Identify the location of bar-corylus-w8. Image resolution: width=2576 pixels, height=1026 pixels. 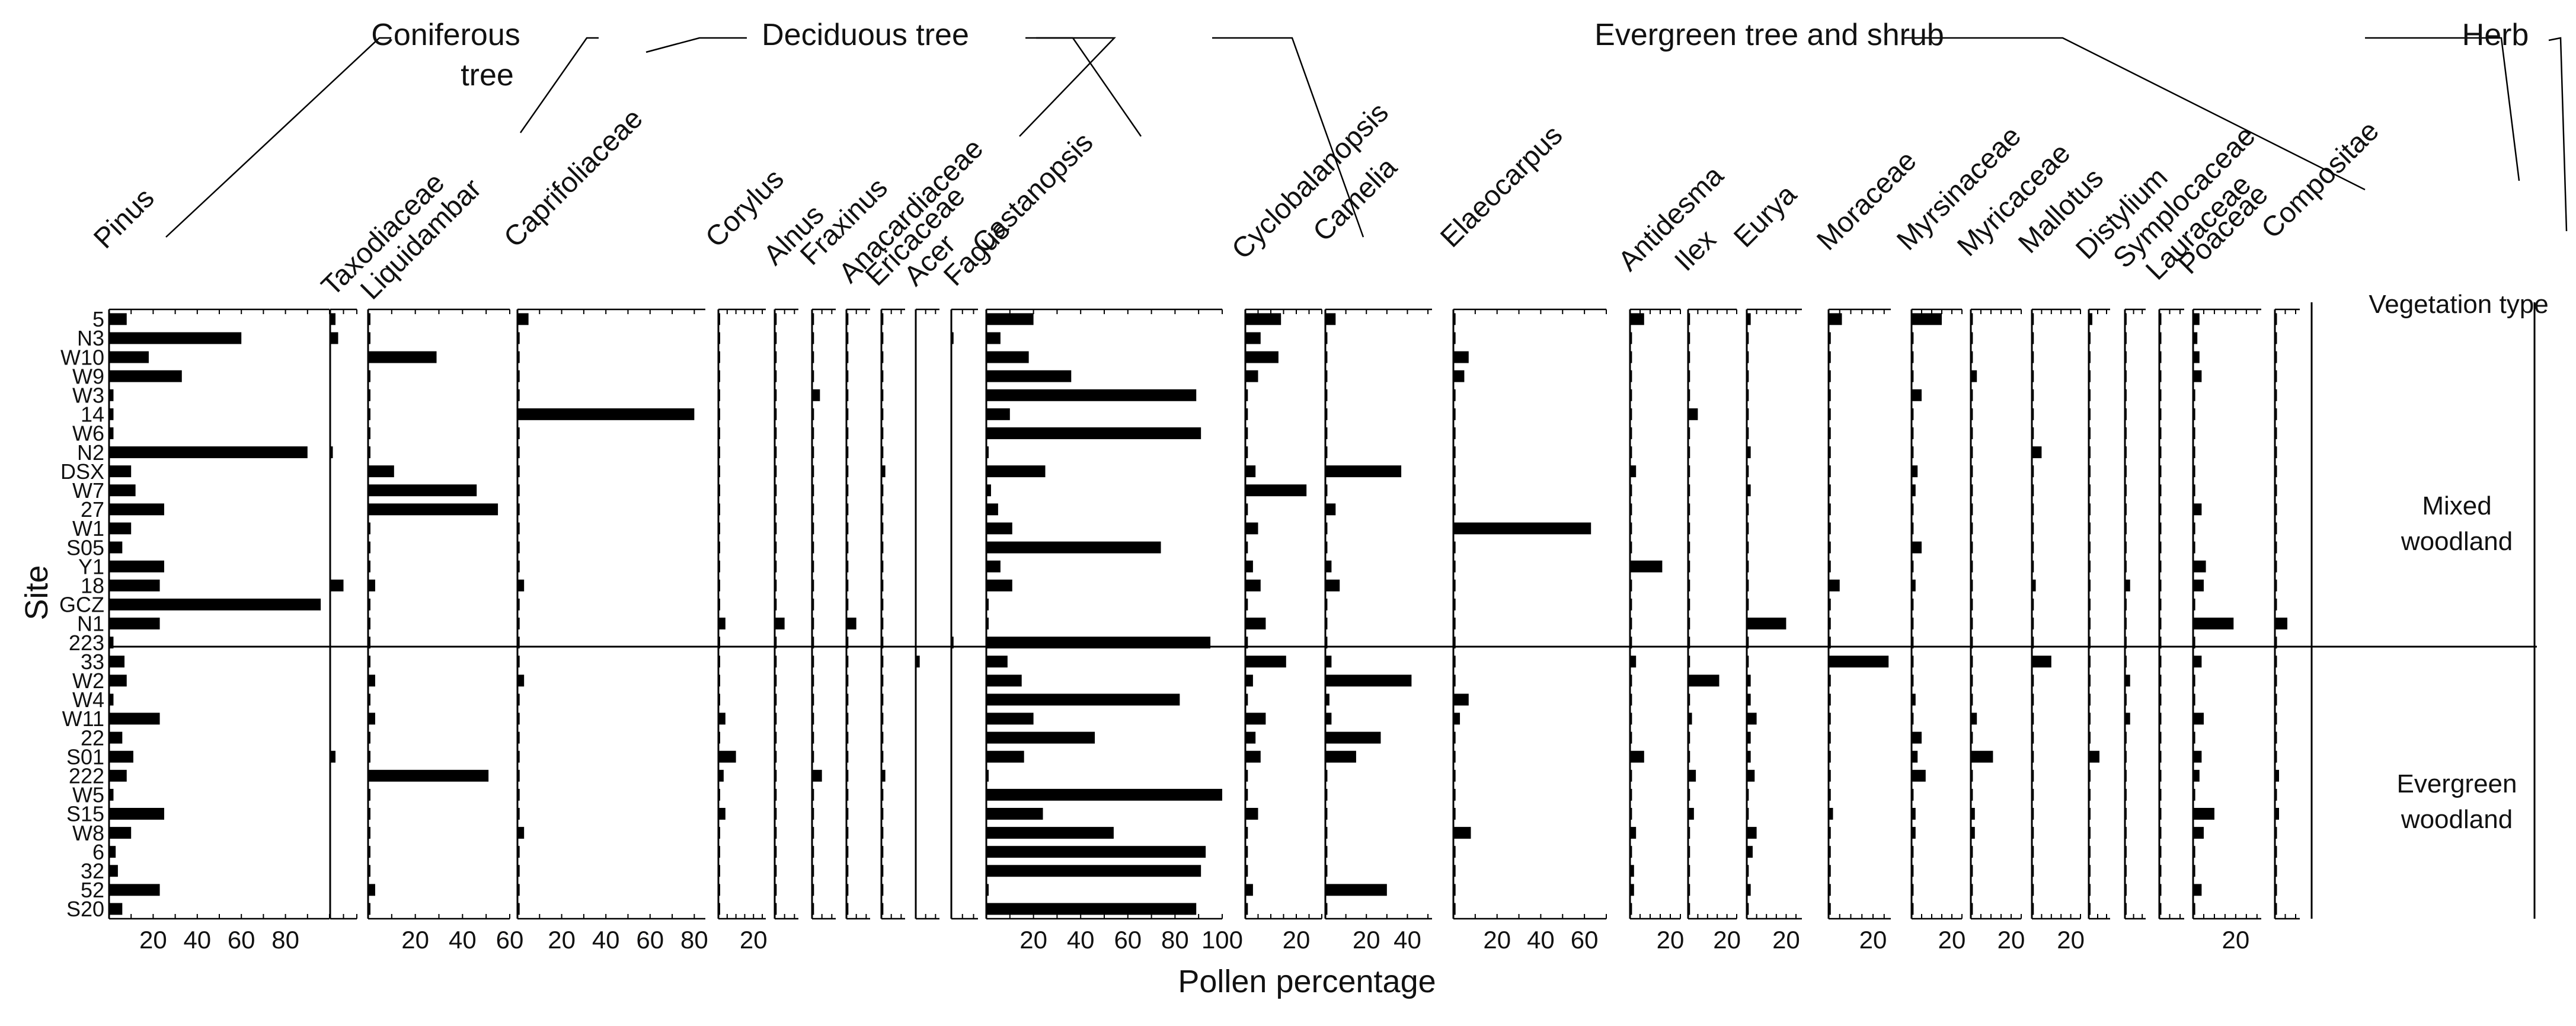
(719, 833).